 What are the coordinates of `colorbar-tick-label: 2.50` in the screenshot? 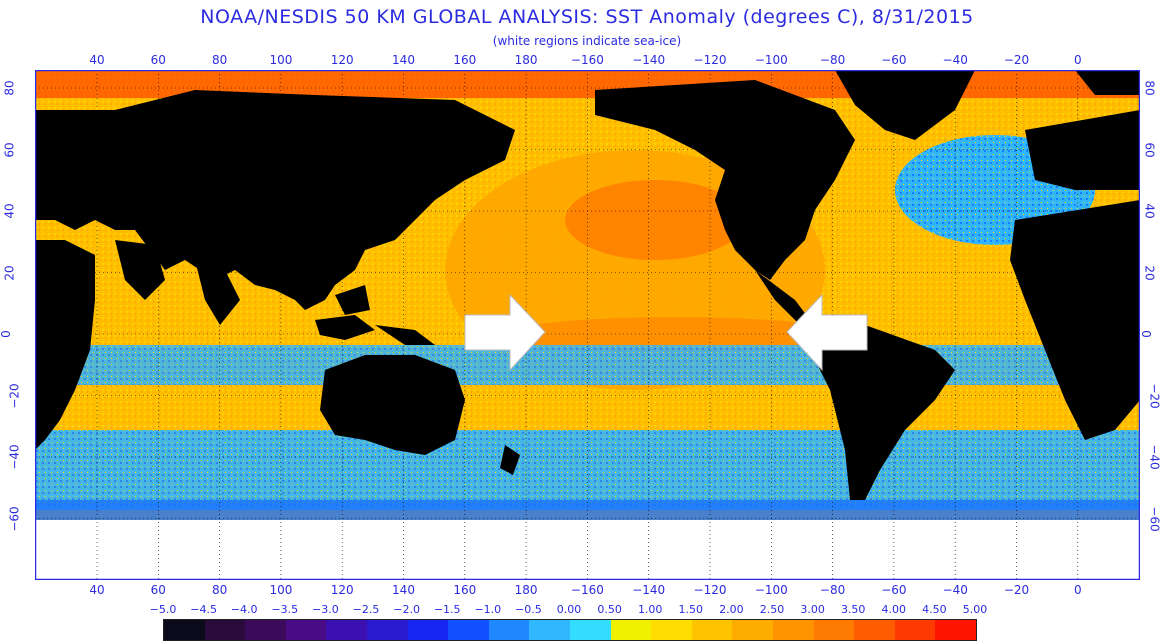 It's located at (772, 609).